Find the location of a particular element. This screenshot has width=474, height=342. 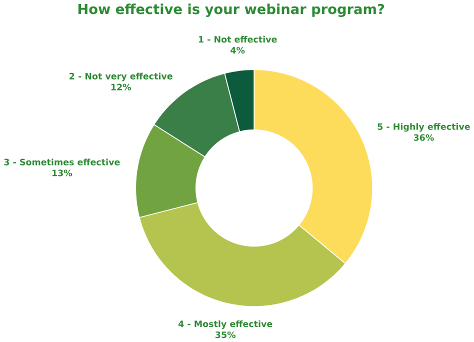

chart-title: How effective is your webinar program? is located at coordinates (231, 11).